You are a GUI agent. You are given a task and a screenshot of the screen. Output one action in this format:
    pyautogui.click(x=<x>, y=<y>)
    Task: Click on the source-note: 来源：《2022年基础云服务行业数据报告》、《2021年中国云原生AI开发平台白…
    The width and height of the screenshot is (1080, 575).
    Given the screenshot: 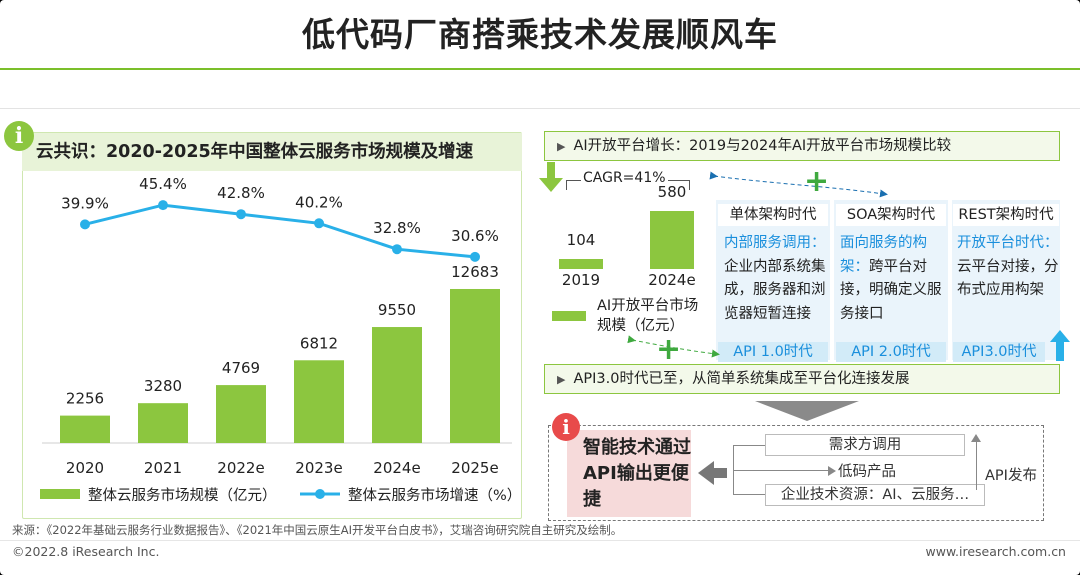 What is the action you would take?
    pyautogui.click(x=317, y=530)
    